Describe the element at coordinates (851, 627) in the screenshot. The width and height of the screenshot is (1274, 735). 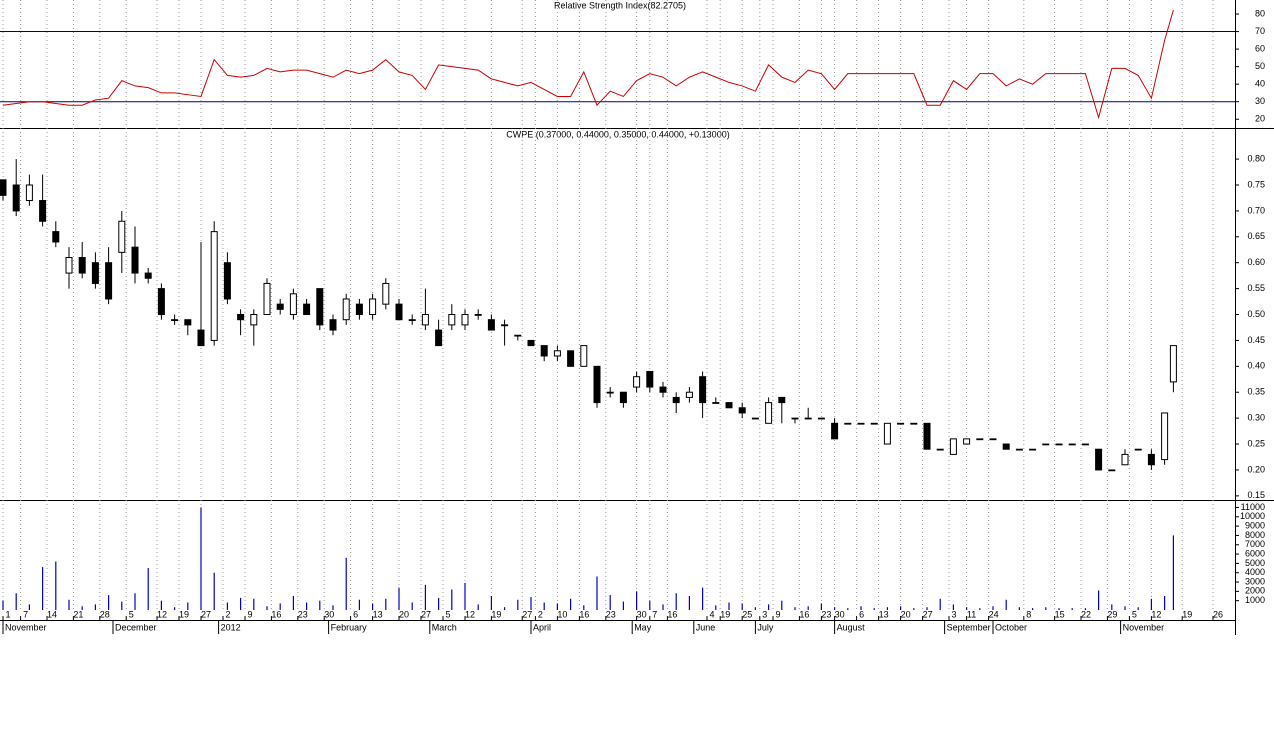
I see `month-label: August` at that location.